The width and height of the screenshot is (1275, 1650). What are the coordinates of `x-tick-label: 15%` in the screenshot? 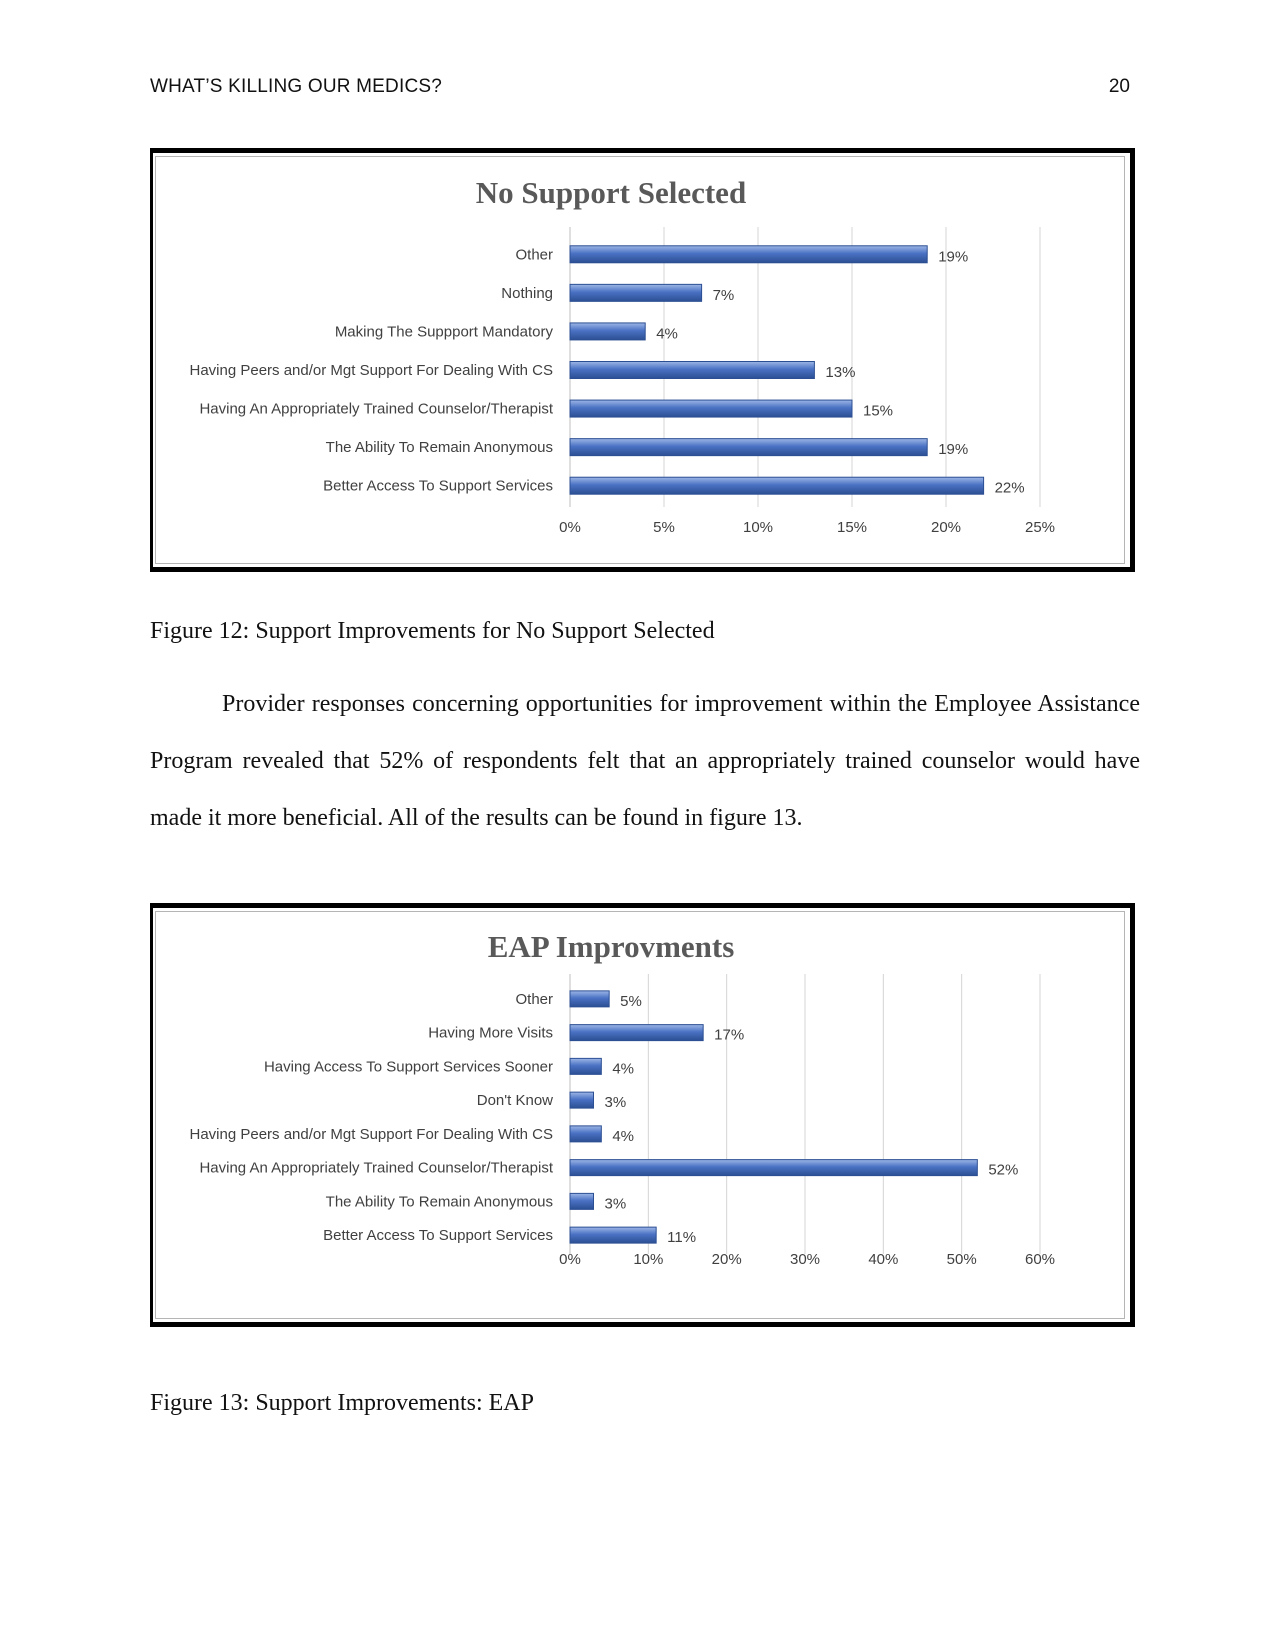 It's located at (852, 527).